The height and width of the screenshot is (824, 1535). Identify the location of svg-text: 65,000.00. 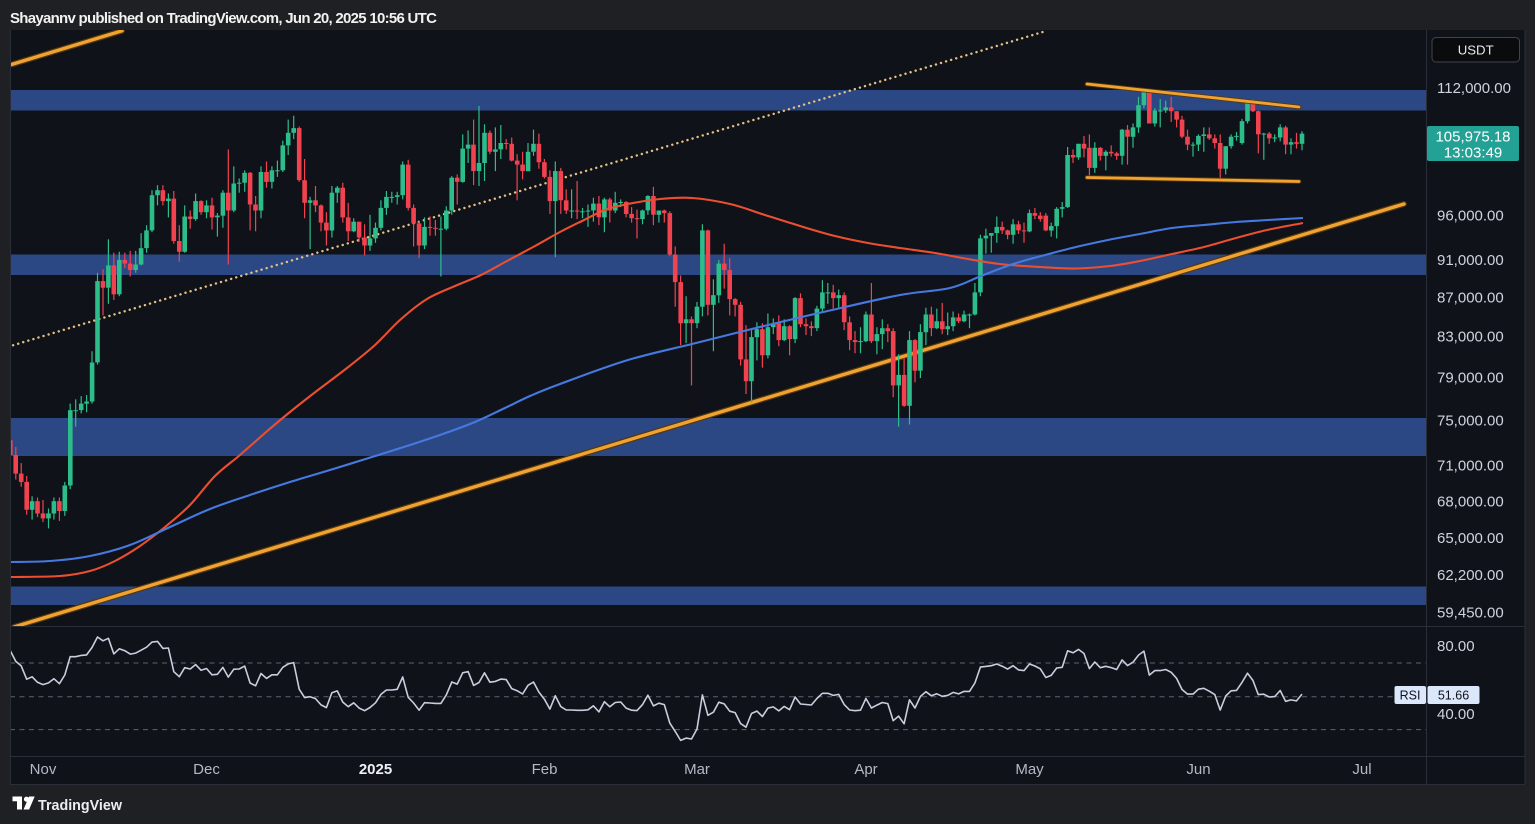
(1470, 538).